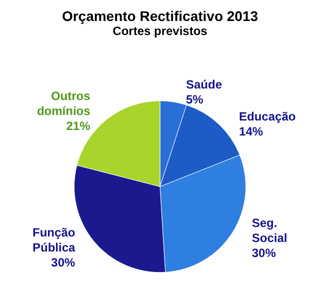 This screenshot has height=301, width=320. Describe the element at coordinates (195, 99) in the screenshot. I see `data-label: 5%` at that location.